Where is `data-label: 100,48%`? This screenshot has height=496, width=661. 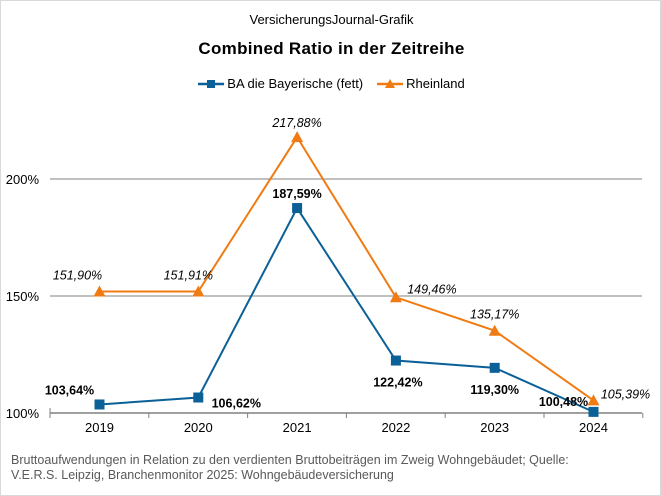 data-label: 100,48% is located at coordinates (563, 402).